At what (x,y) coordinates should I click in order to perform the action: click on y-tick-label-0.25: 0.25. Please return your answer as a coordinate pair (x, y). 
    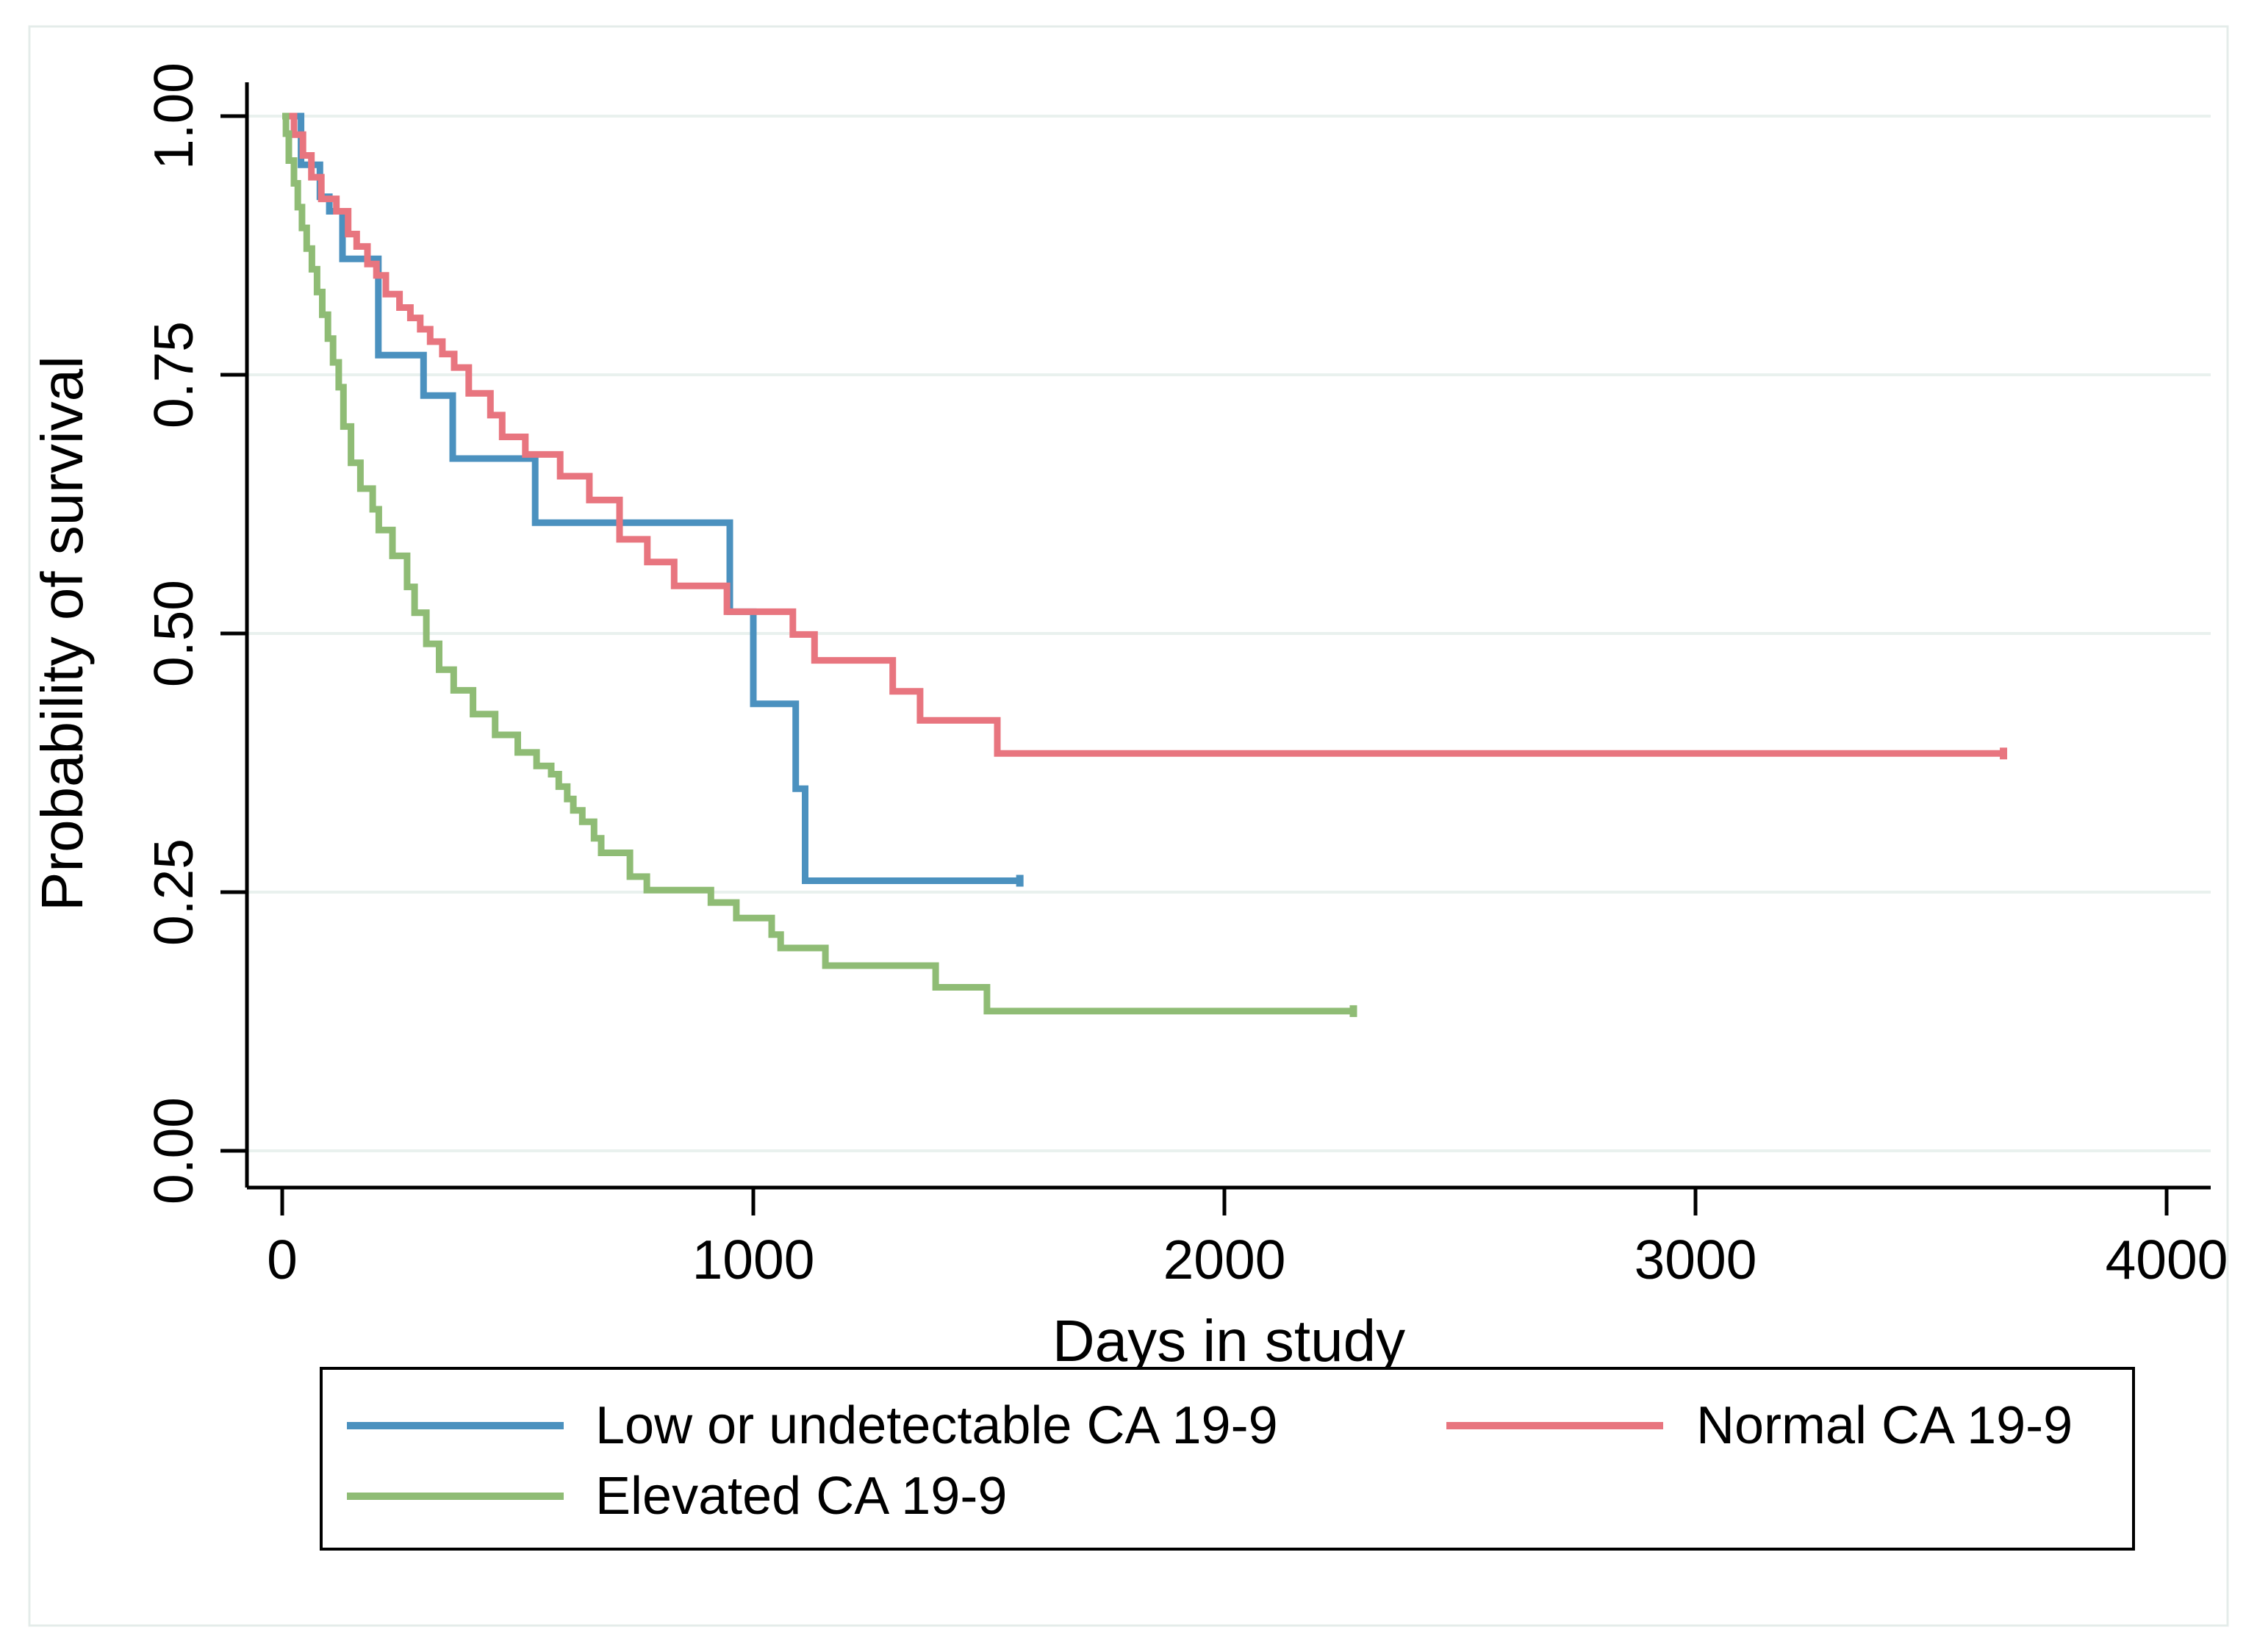
    Looking at the image, I should click on (173, 892).